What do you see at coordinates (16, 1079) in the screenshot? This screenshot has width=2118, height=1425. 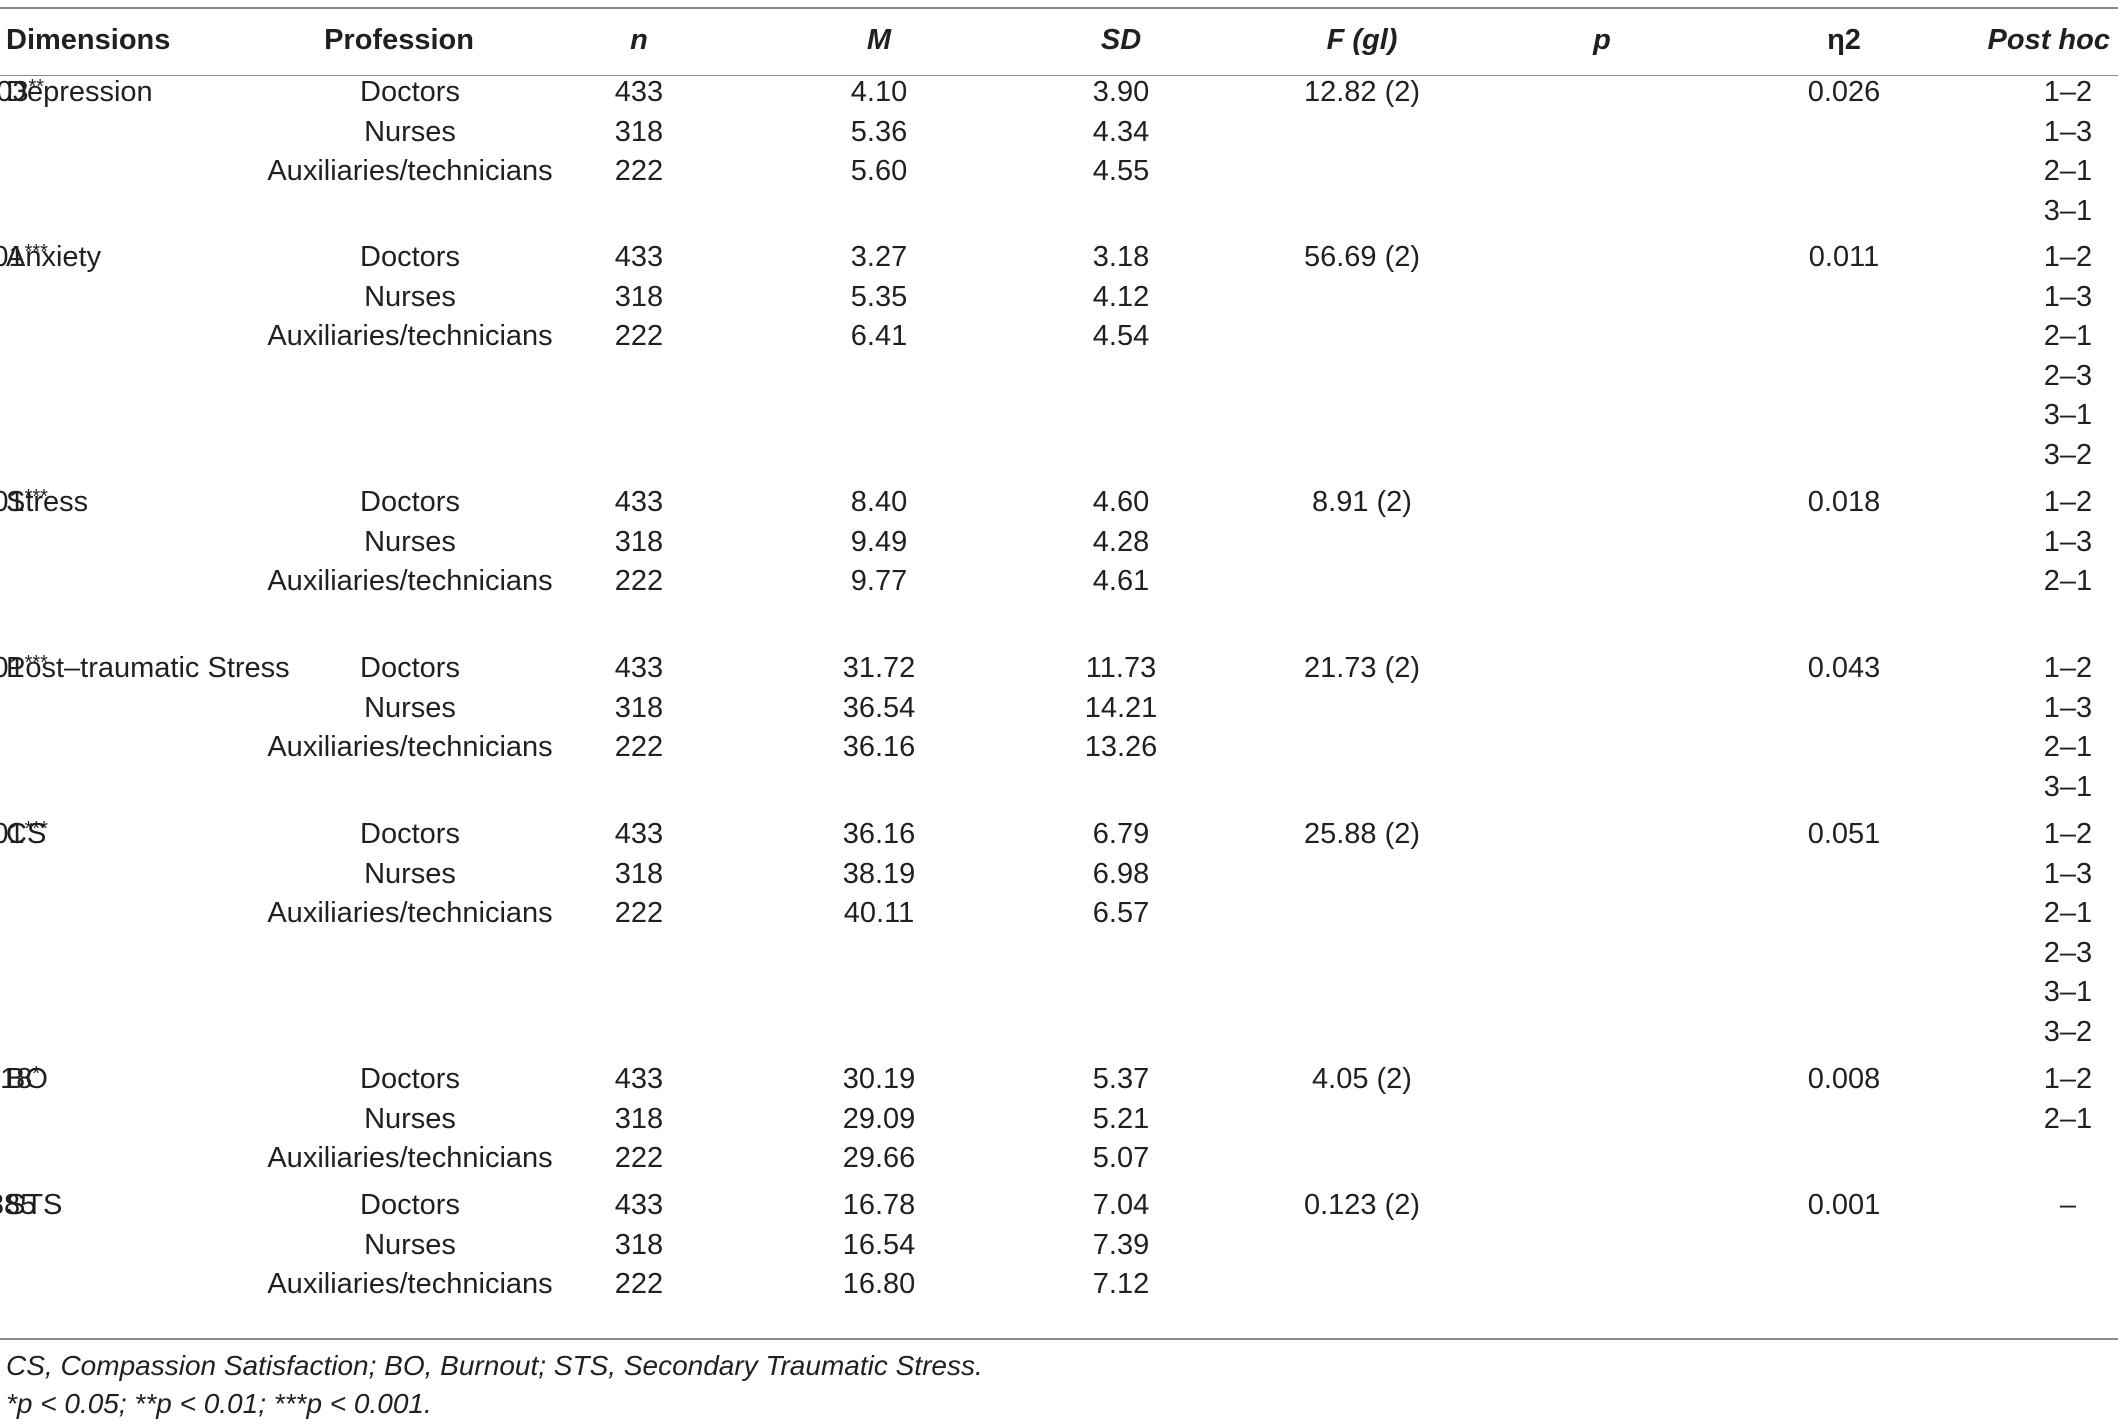 I see `p-value: 0.018` at bounding box center [16, 1079].